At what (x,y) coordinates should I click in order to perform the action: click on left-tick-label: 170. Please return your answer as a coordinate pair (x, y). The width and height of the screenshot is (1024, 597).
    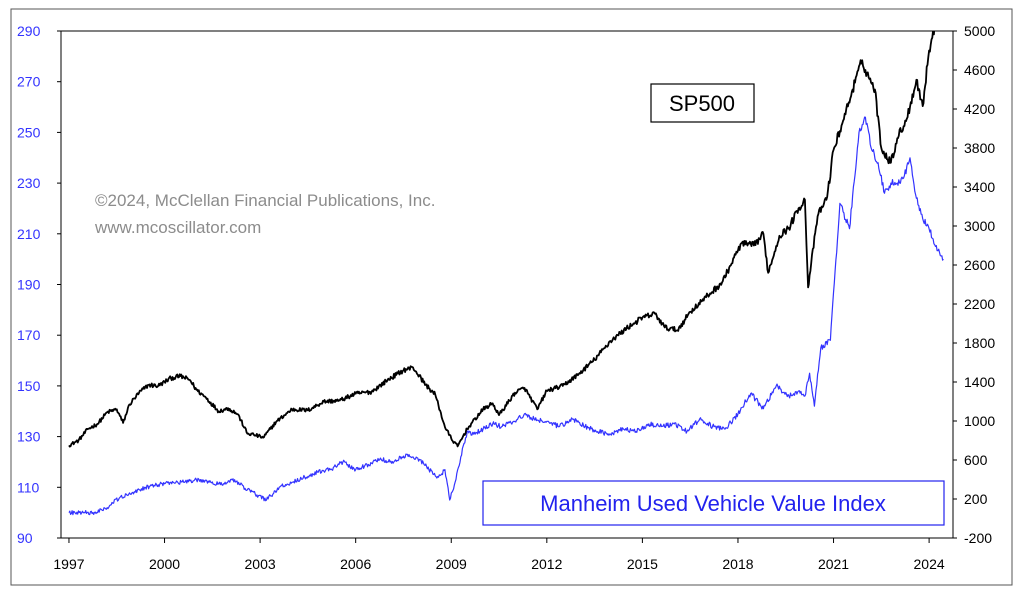
    Looking at the image, I should click on (29, 335).